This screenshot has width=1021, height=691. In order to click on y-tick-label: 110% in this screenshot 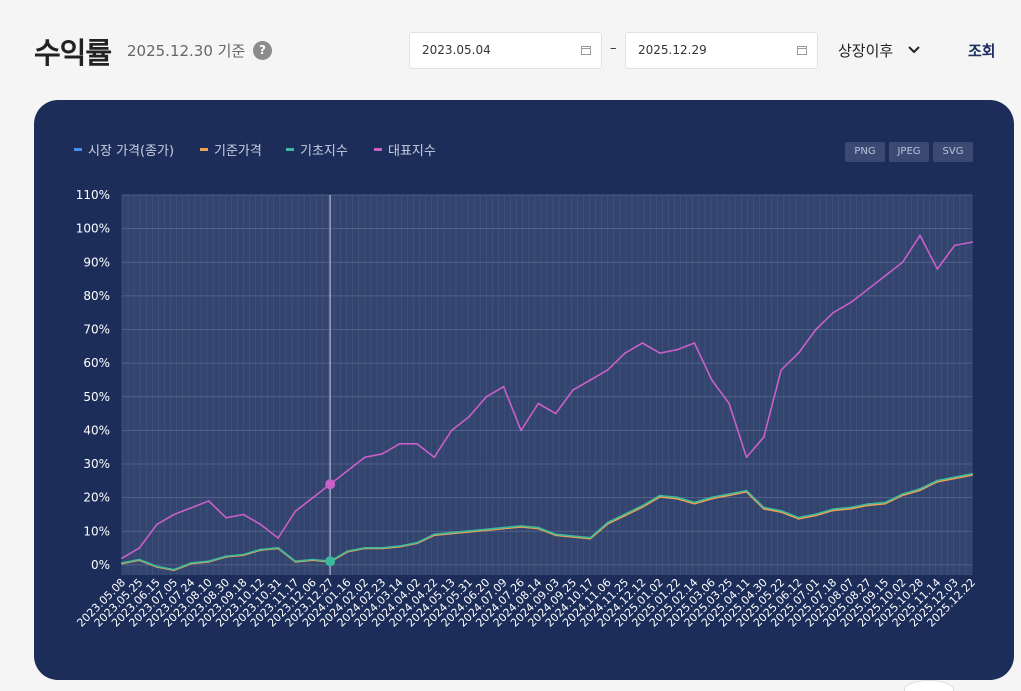, I will do `click(93, 195)`.